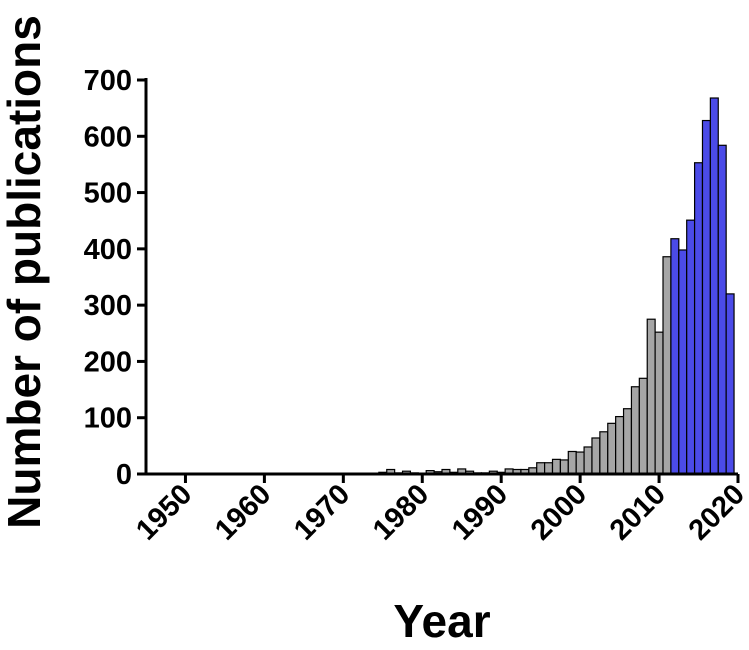 This screenshot has width=749, height=650. What do you see at coordinates (675, 356) in the screenshot?
I see `bar-2012` at bounding box center [675, 356].